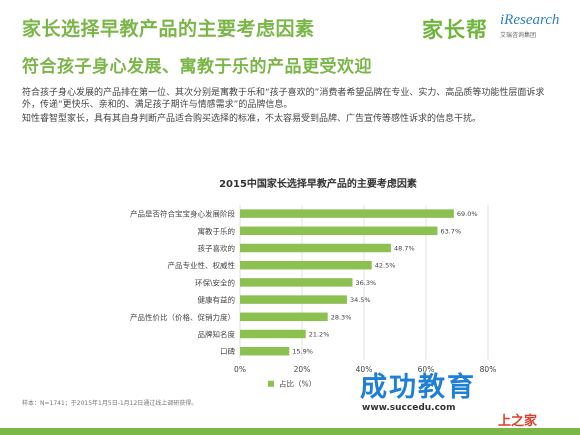 Image resolution: width=580 pixels, height=435 pixels. Describe the element at coordinates (217, 248) in the screenshot. I see `category-label-2: 孩子喜欢的` at that location.